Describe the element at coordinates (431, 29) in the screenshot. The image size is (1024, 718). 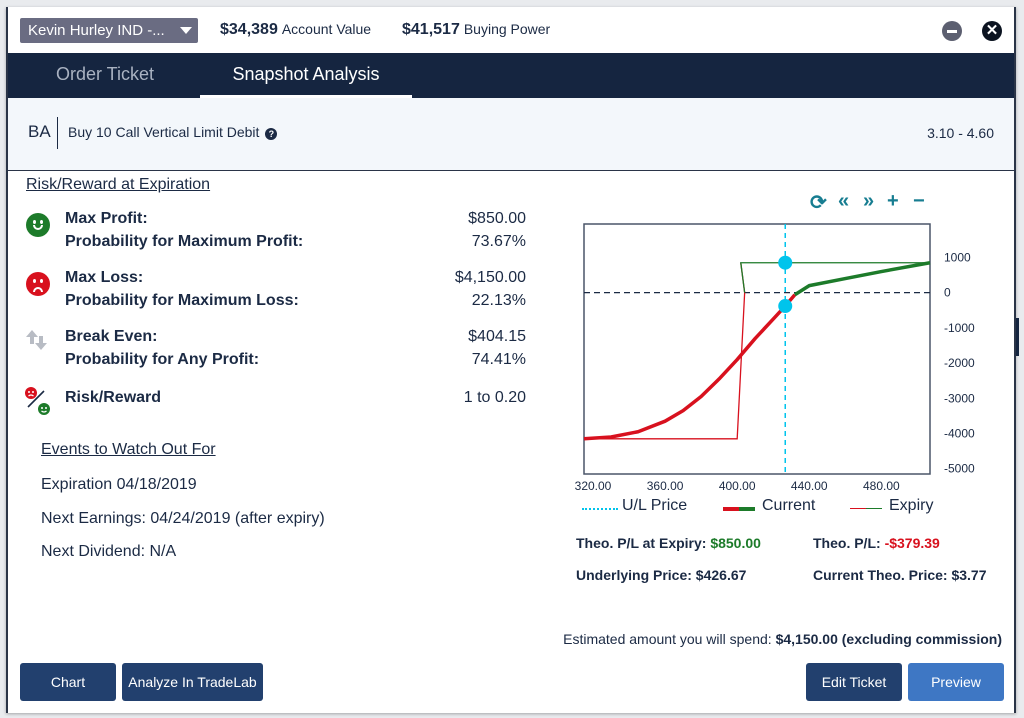
I see `buying-power-amount: $41,517` at that location.